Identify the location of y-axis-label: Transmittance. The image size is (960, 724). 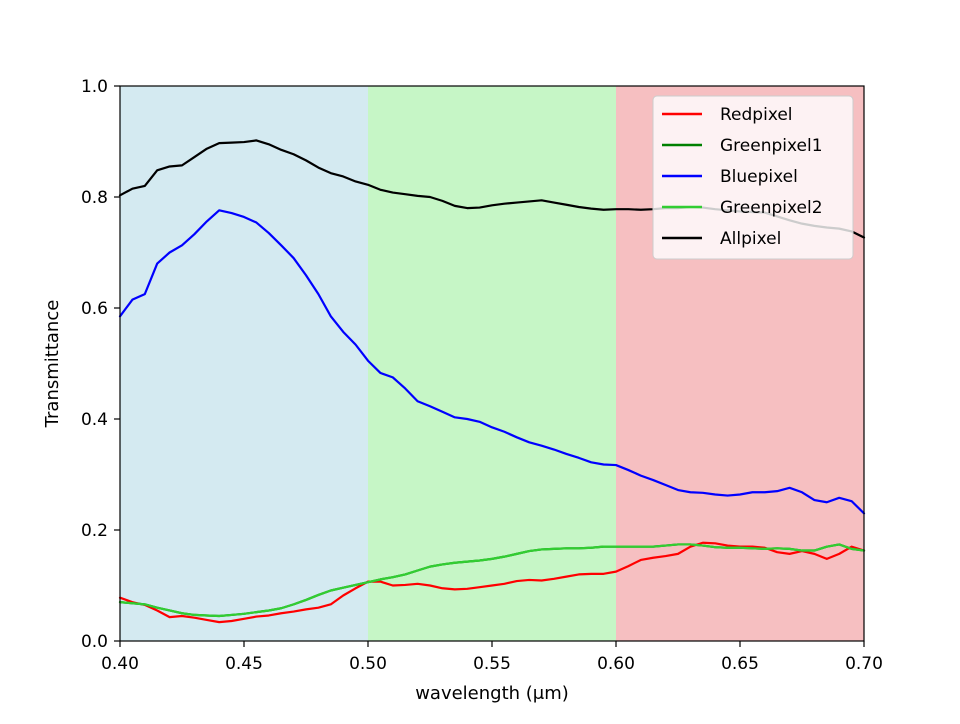
(52, 364).